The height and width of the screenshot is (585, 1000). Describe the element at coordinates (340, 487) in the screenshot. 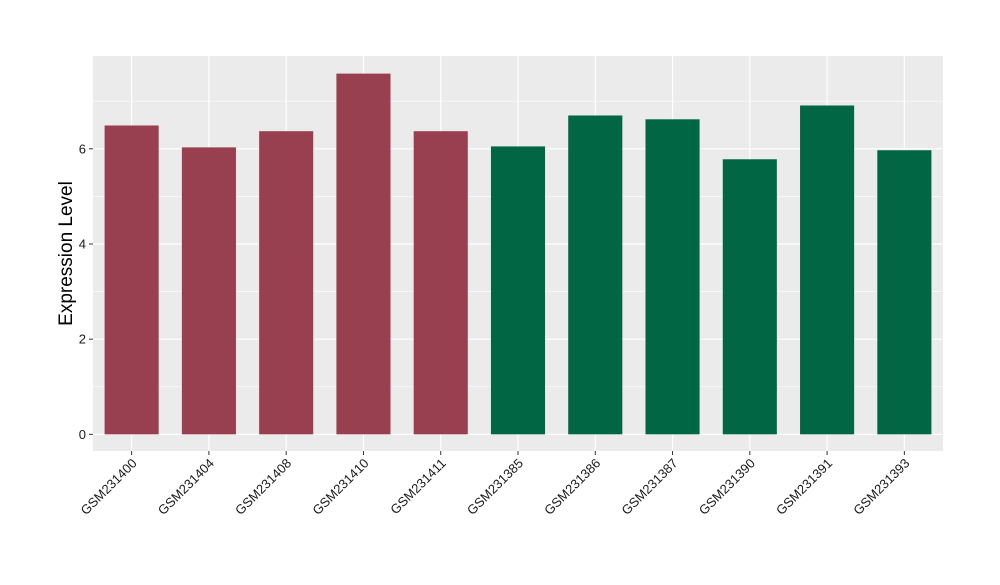

I see `x-tick-label: GSM231410` at that location.